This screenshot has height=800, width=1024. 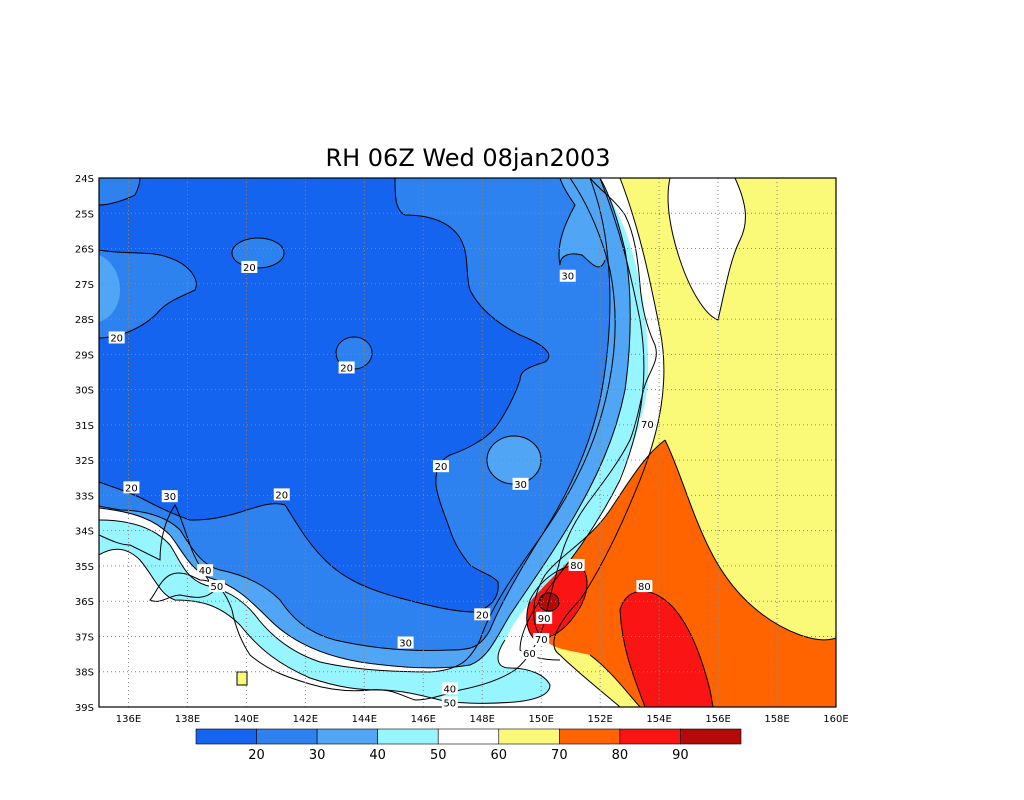 I want to click on contour-label: 90, so click(x=544, y=618).